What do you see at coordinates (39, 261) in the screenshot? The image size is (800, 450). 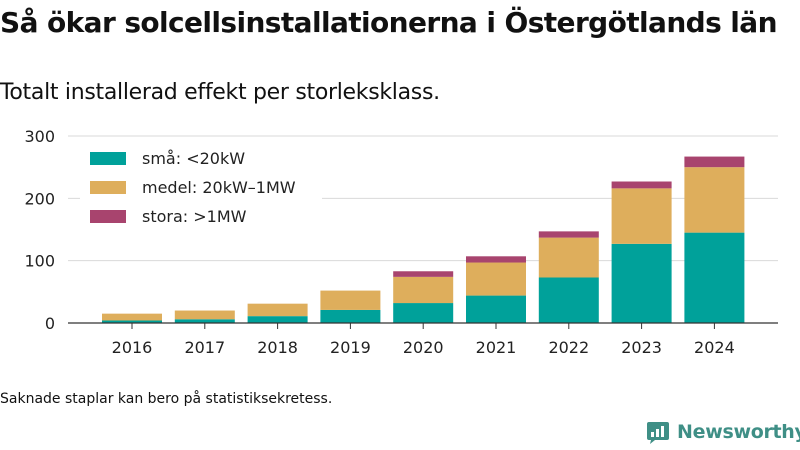 I see `y-tick-label: 100` at bounding box center [39, 261].